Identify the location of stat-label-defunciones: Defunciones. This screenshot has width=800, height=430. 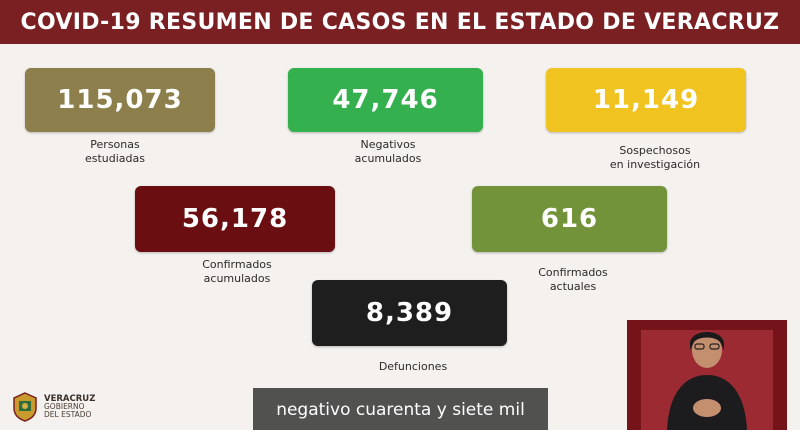
(413, 367).